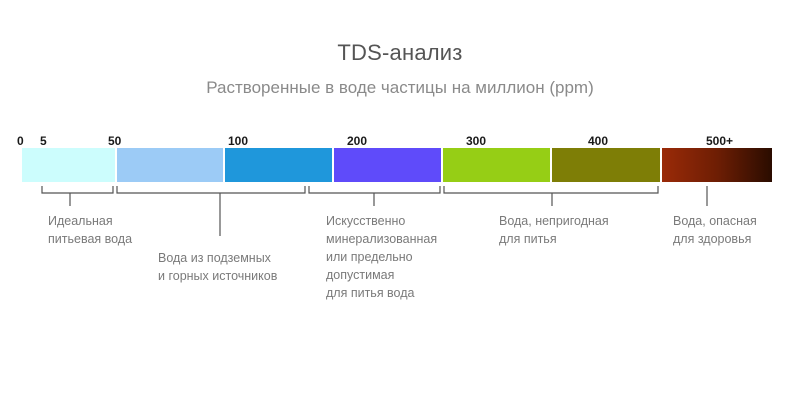 The width and height of the screenshot is (800, 400). Describe the element at coordinates (554, 230) in the screenshot. I see `note-unfit: Вода, непригодная для питья` at that location.